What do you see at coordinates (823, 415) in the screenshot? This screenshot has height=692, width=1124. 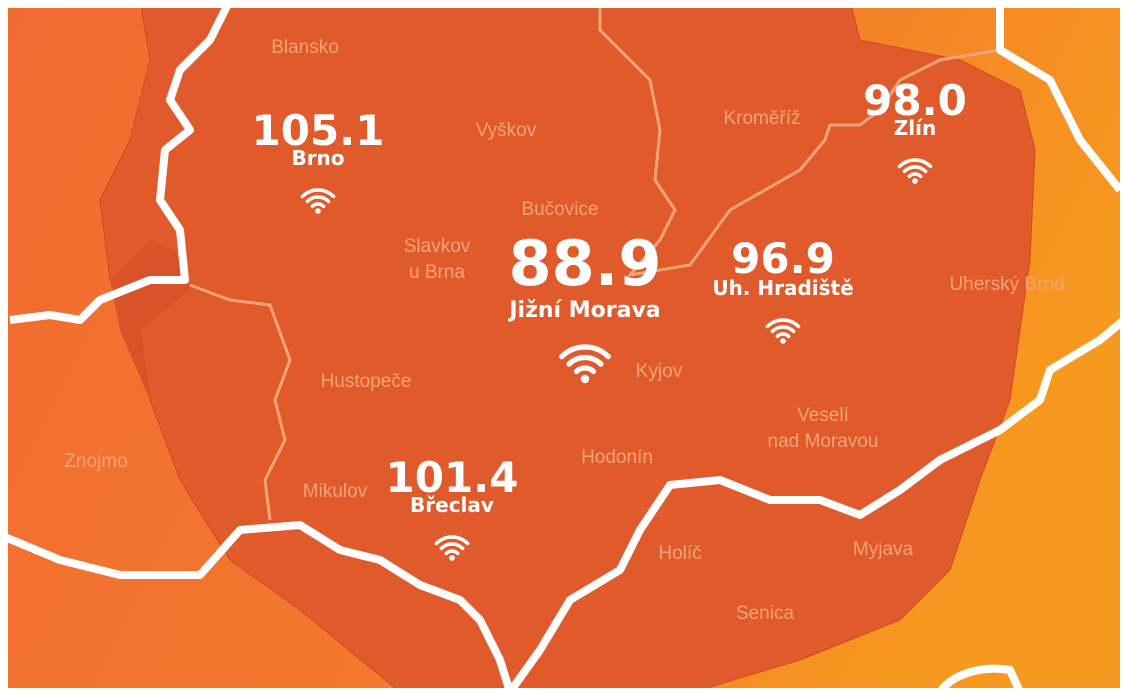 I see `town-label: Veselí` at bounding box center [823, 415].